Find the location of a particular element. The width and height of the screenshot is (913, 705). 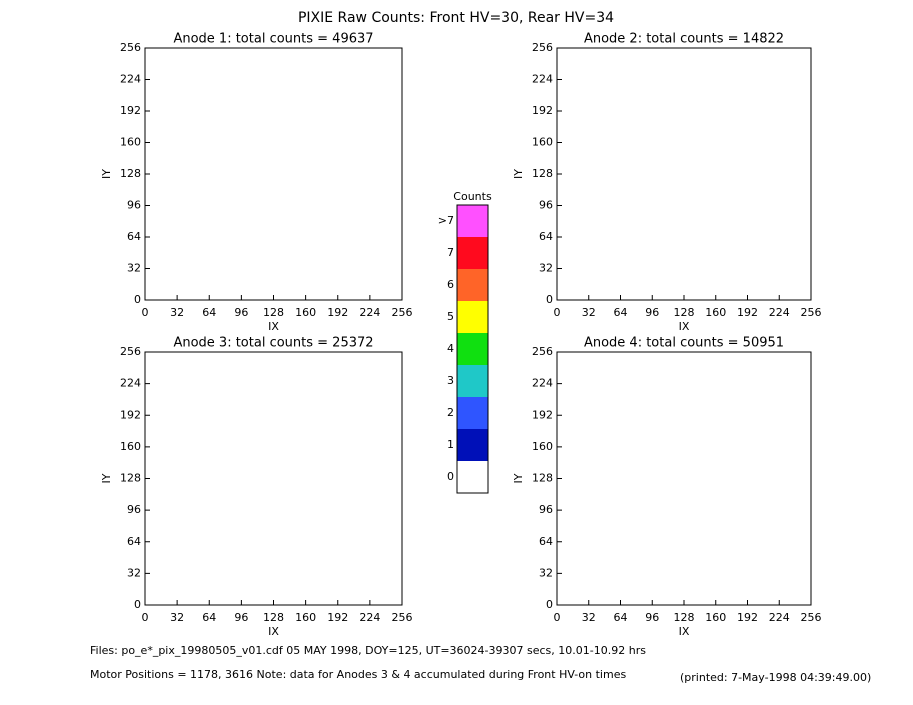

colorbar-label: >7 is located at coordinates (446, 220).